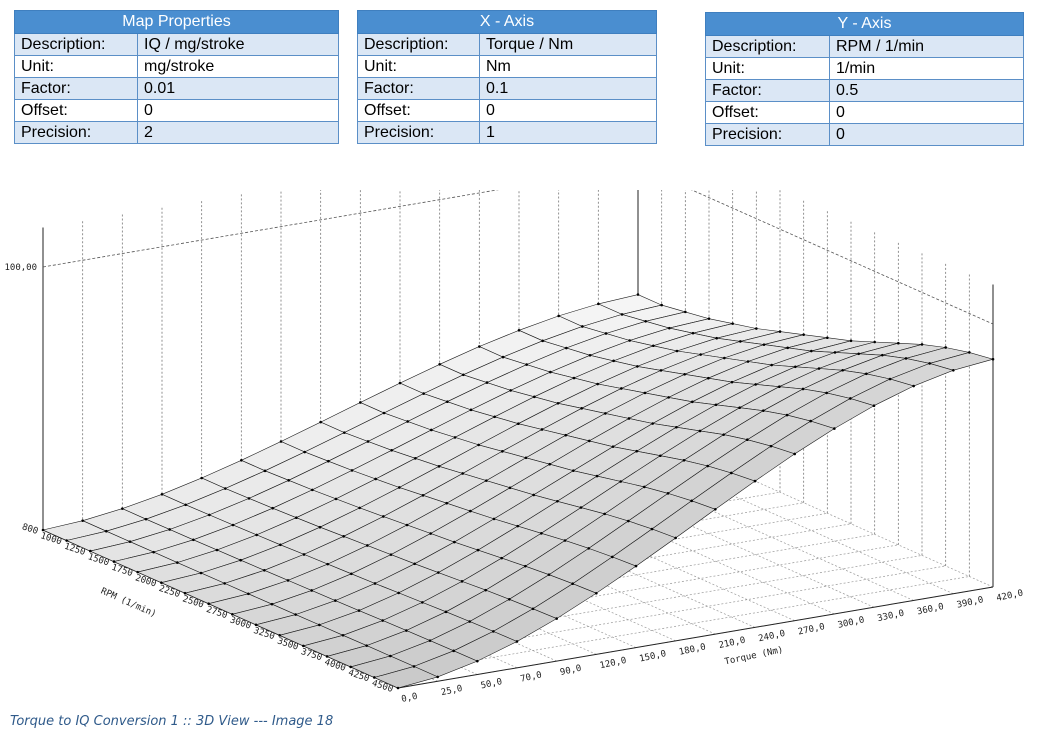 This screenshot has height=739, width=1040. Describe the element at coordinates (30, 529) in the screenshot. I see `y-tick-label: 800` at that location.